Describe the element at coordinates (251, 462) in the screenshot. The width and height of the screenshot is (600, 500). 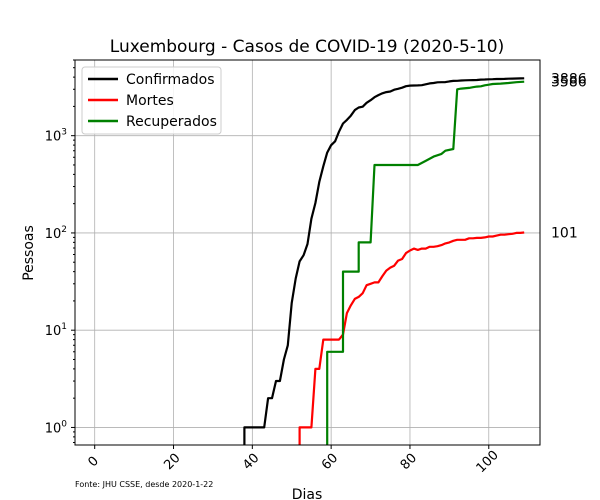
I see `x-tick-label: 40` at that location.